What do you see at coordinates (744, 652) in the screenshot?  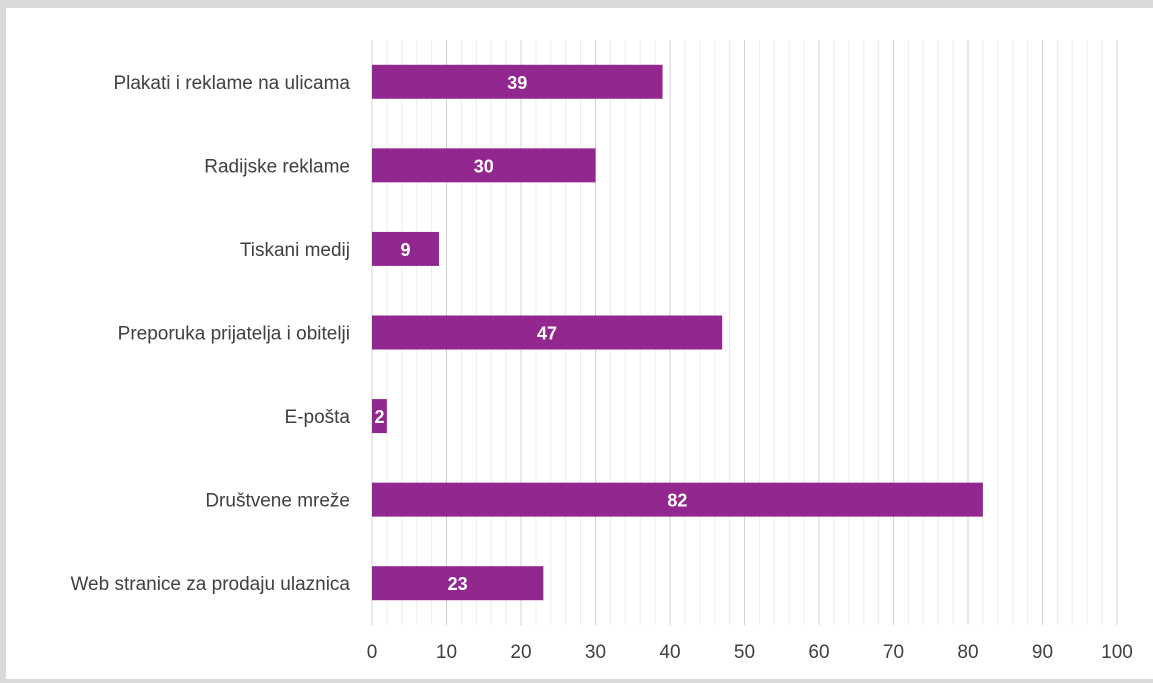 I see `x-tick-label: 50` at bounding box center [744, 652].